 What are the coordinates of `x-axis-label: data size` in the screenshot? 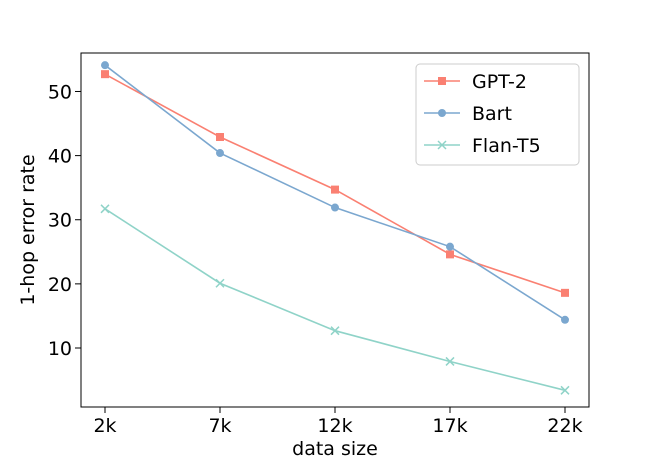 It's located at (335, 448).